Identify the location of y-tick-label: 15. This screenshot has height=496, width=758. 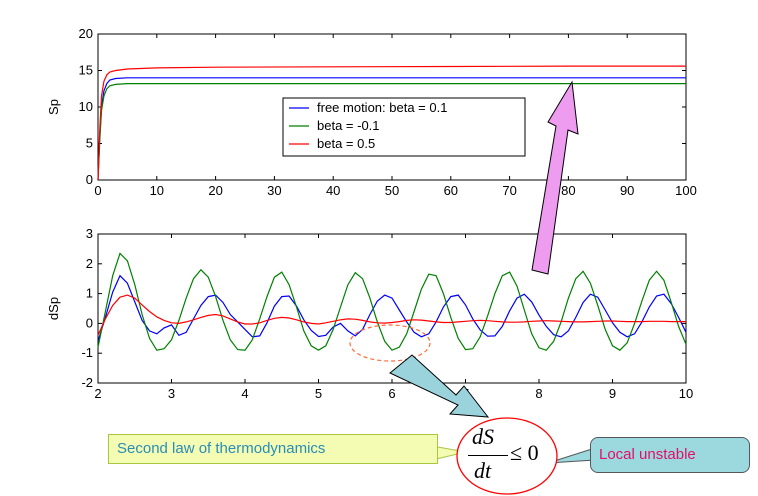
(86, 70).